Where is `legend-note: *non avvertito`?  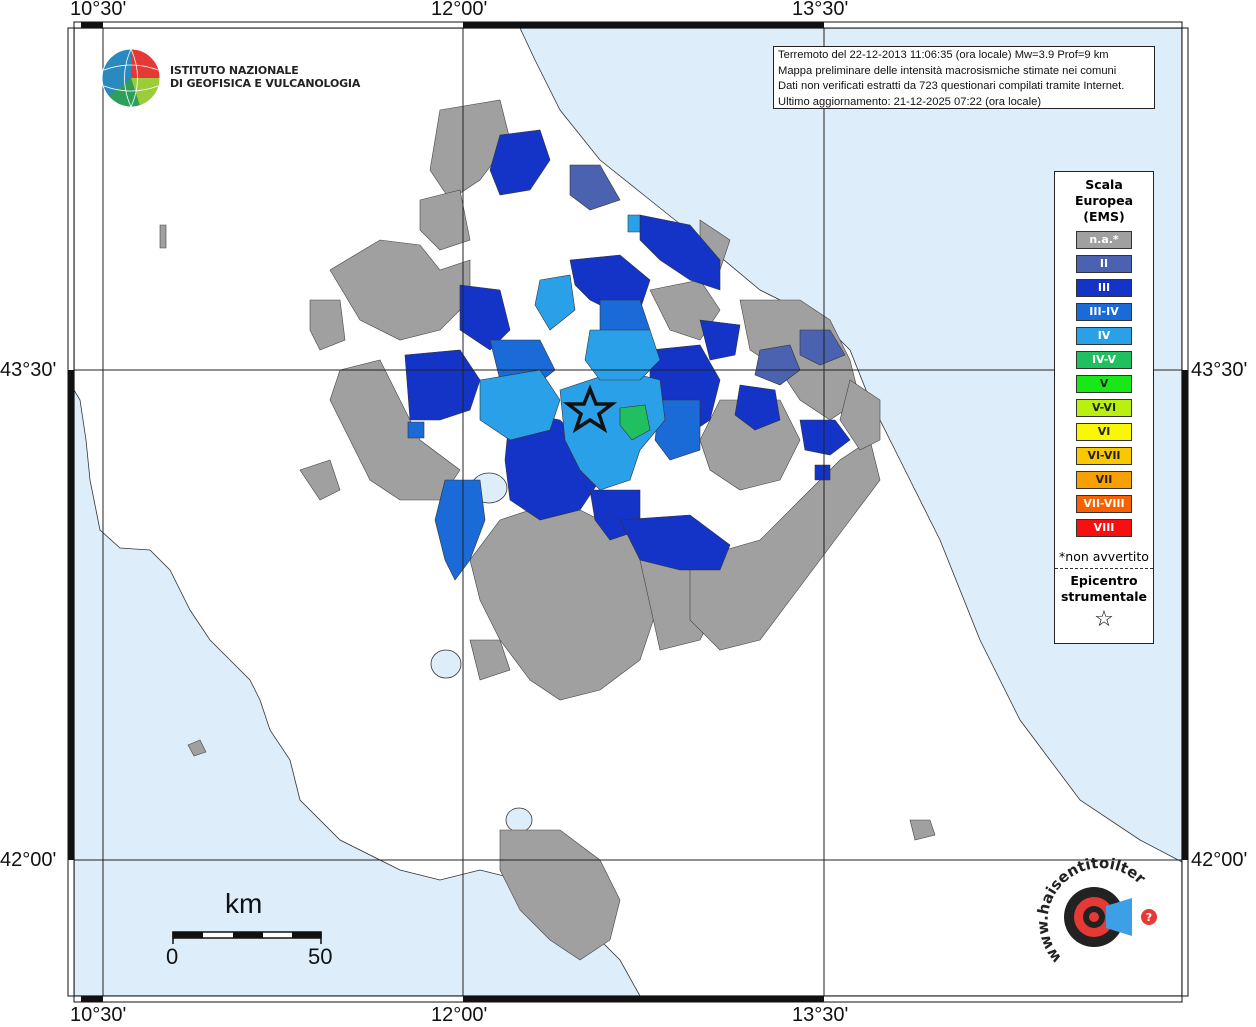 legend-note: *non avvertito is located at coordinates (1104, 556).